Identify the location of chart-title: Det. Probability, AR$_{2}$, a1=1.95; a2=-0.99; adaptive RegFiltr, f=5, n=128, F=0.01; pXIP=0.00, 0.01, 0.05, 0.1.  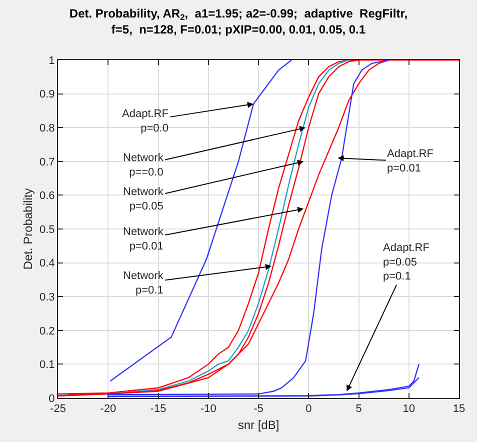
(238, 21).